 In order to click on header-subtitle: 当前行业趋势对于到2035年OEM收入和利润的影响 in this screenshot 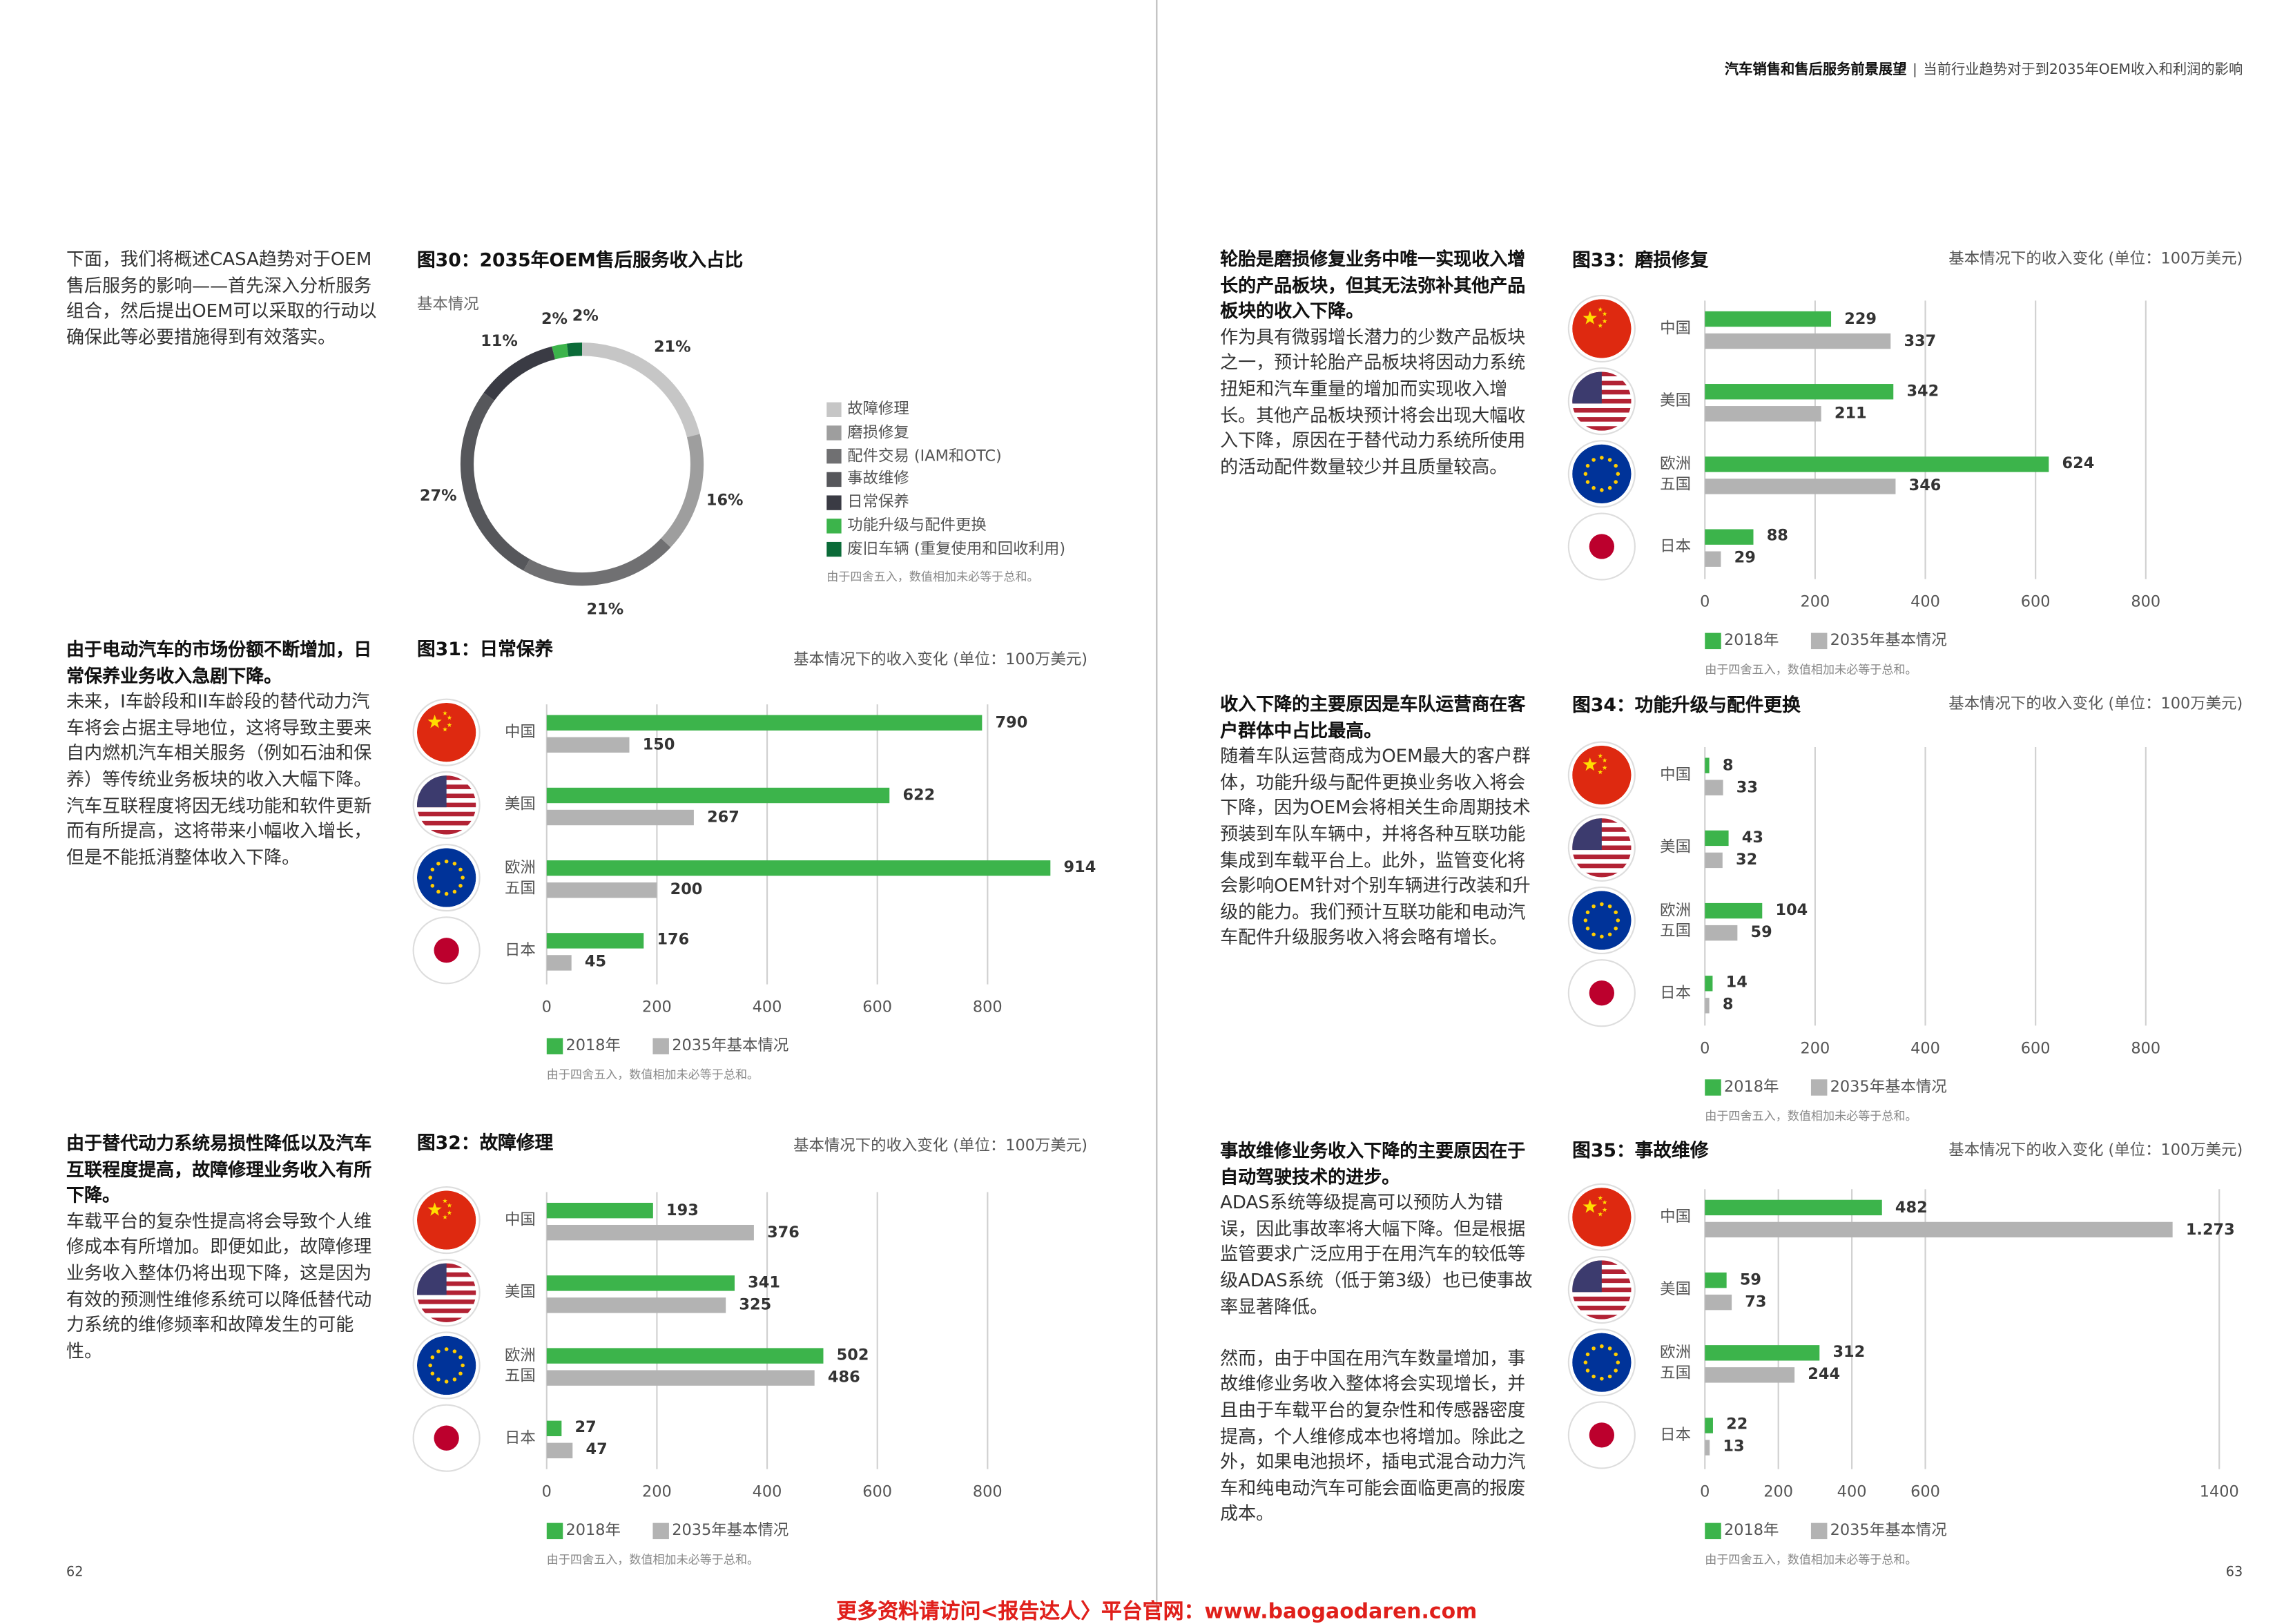, I will do `click(2083, 70)`.